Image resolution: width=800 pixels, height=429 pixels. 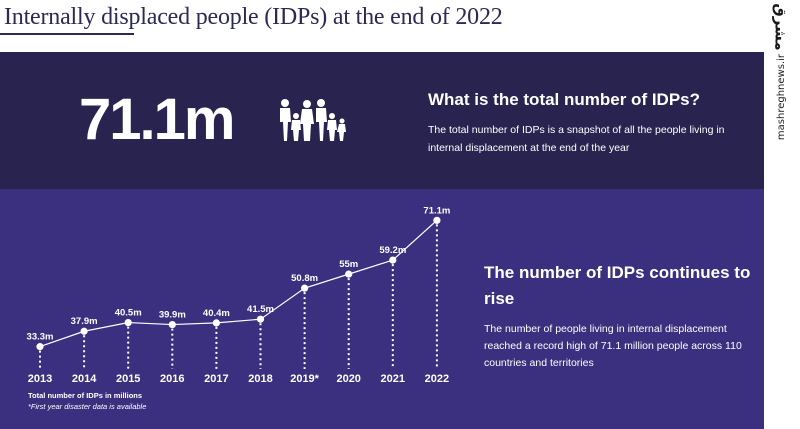 I want to click on year-label-0: 2013, so click(x=40, y=379).